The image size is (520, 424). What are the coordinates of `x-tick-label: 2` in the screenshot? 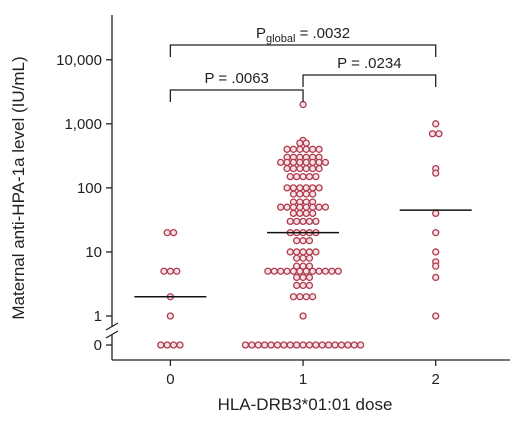 It's located at (436, 379).